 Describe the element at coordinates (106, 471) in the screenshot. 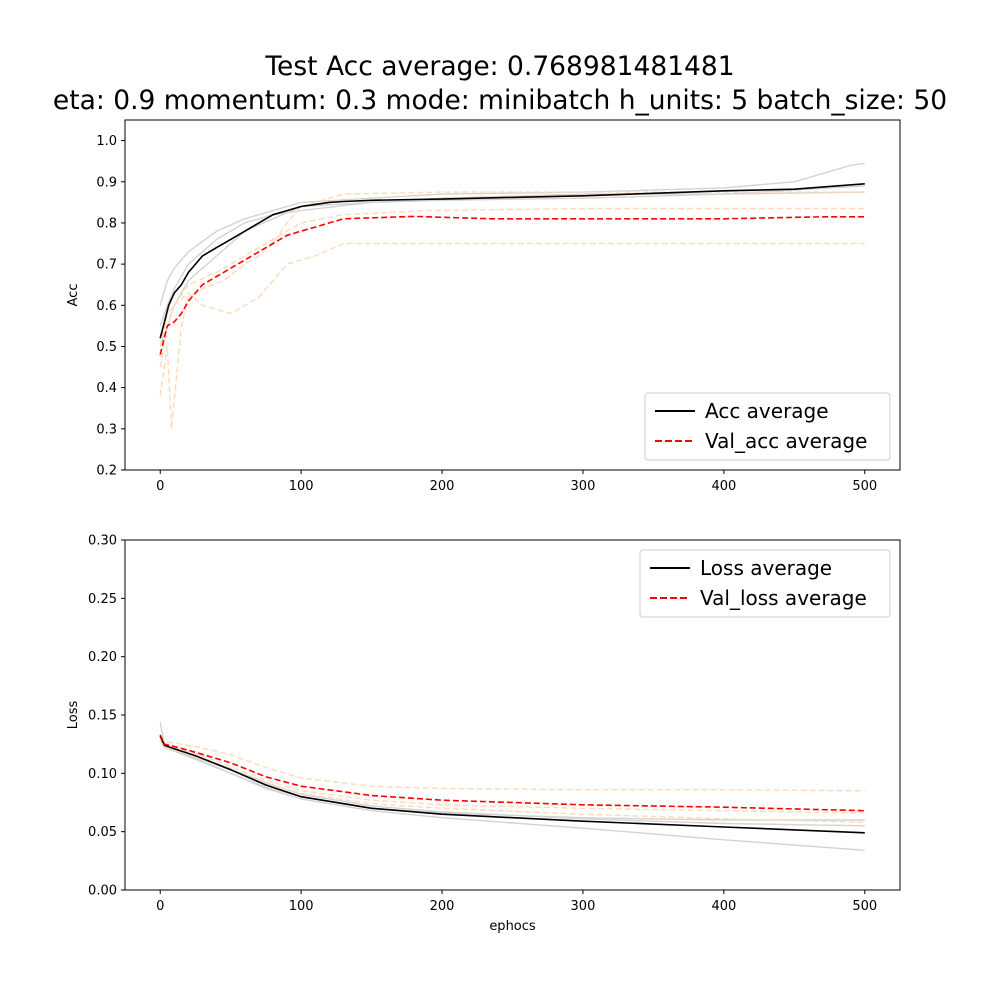

I see `y-tick-label: 0.2` at that location.